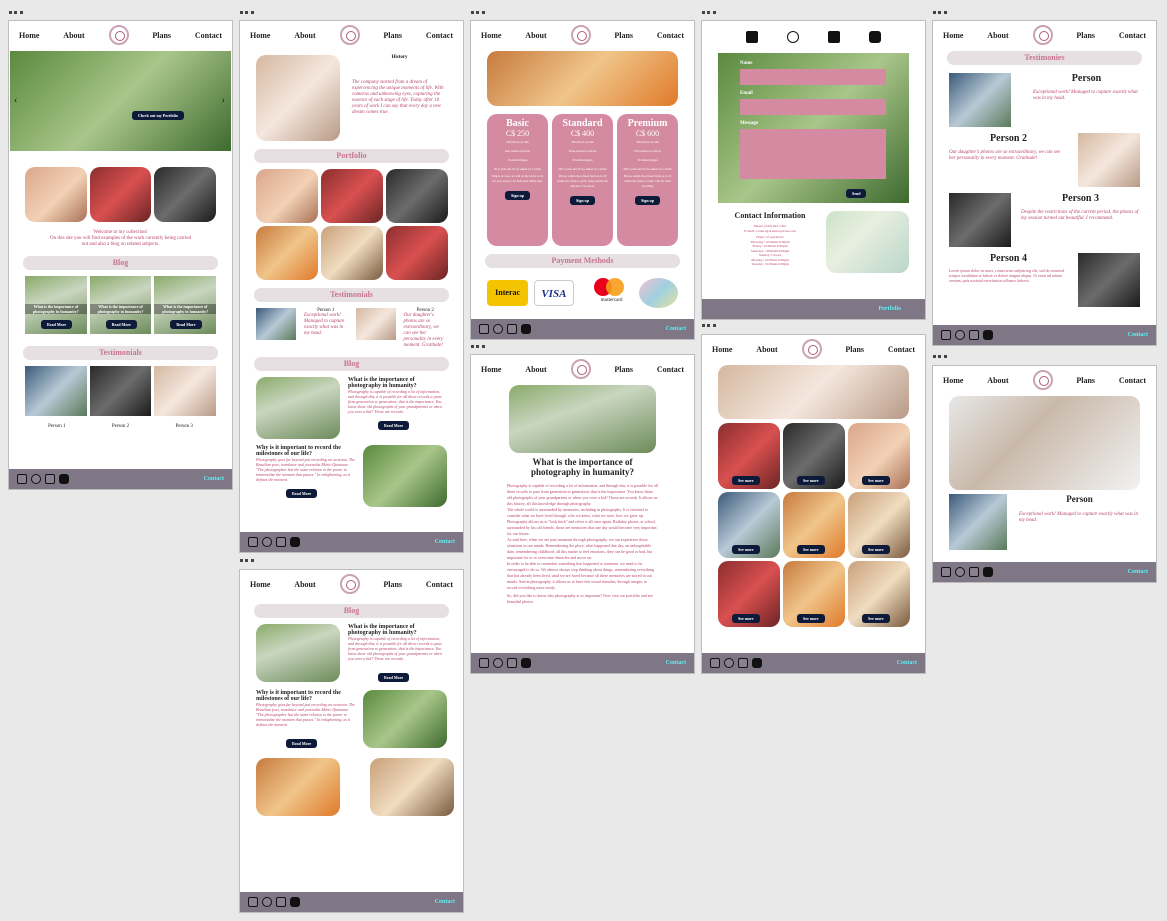 This screenshot has height=921, width=1167. Describe the element at coordinates (158, 115) in the screenshot. I see `portfolio-cta-button: Check out my Portfolio` at that location.